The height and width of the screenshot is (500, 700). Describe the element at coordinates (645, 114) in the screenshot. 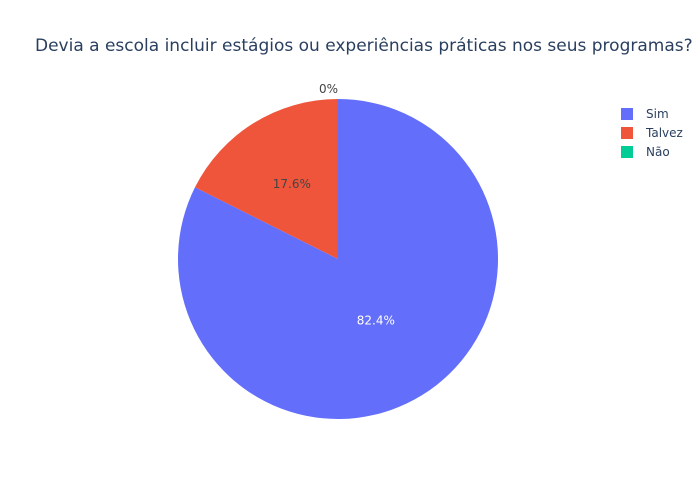

I see `legend-item-sim: Sim` at that location.